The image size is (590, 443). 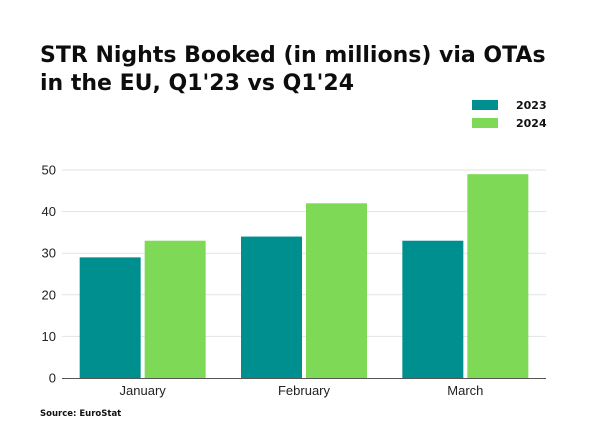 What do you see at coordinates (52, 378) in the screenshot?
I see `y-tick-label: 0` at bounding box center [52, 378].